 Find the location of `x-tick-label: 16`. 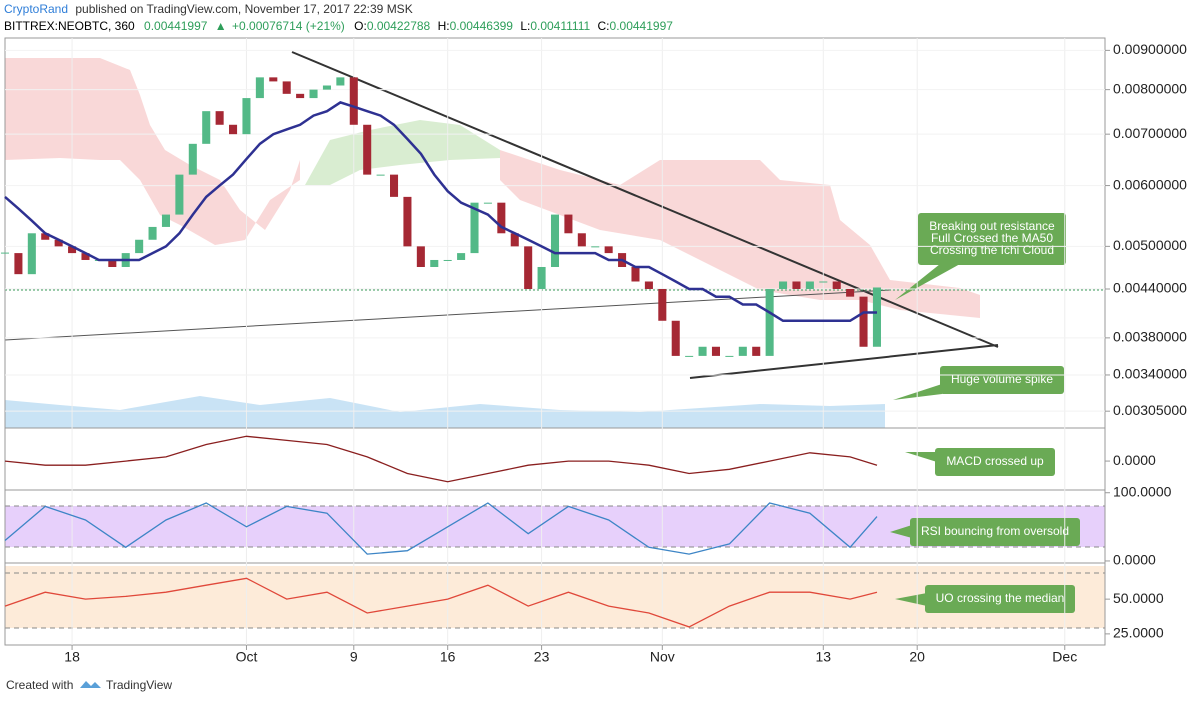

x-tick-label: 16 is located at coordinates (448, 657).